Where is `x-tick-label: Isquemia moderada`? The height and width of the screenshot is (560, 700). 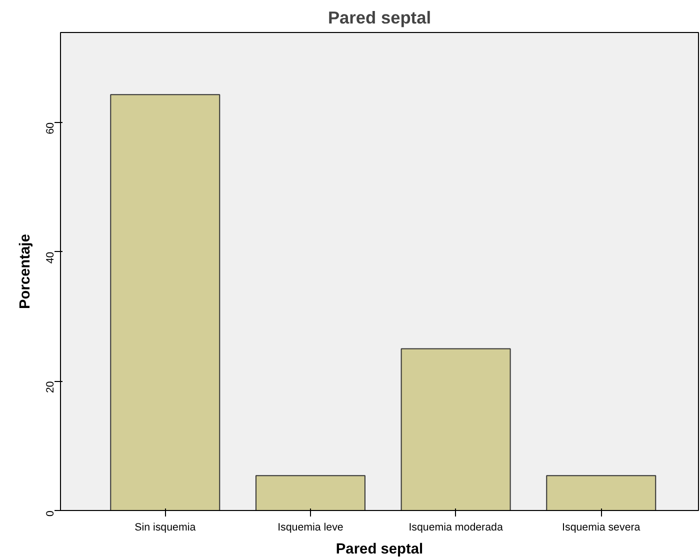
x-tick-label: Isquemia moderada is located at coordinates (455, 528).